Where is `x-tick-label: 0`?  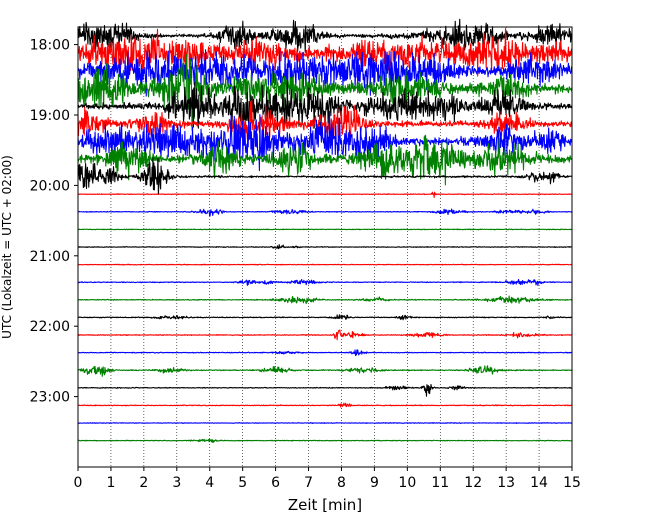 x-tick-label: 0 is located at coordinates (78, 483).